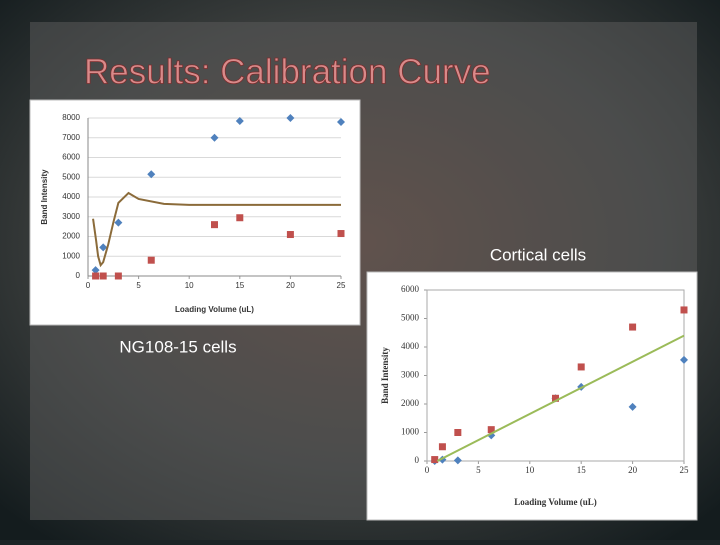 Image resolution: width=720 pixels, height=545 pixels. What do you see at coordinates (177, 346) in the screenshot?
I see `caption: NG108-15 cells` at bounding box center [177, 346].